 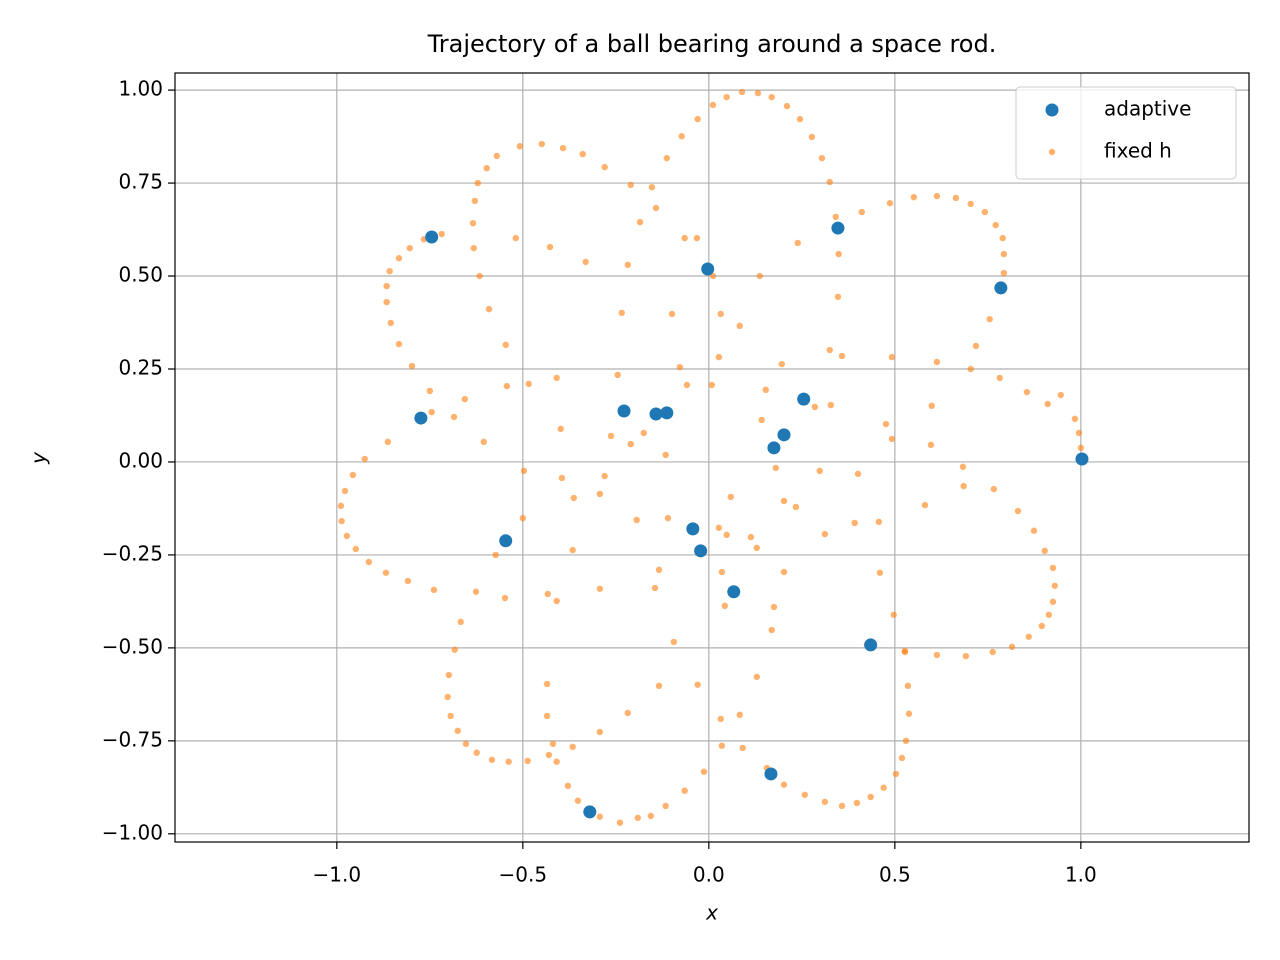 I want to click on y-tick-label: 0.50, so click(x=140, y=275).